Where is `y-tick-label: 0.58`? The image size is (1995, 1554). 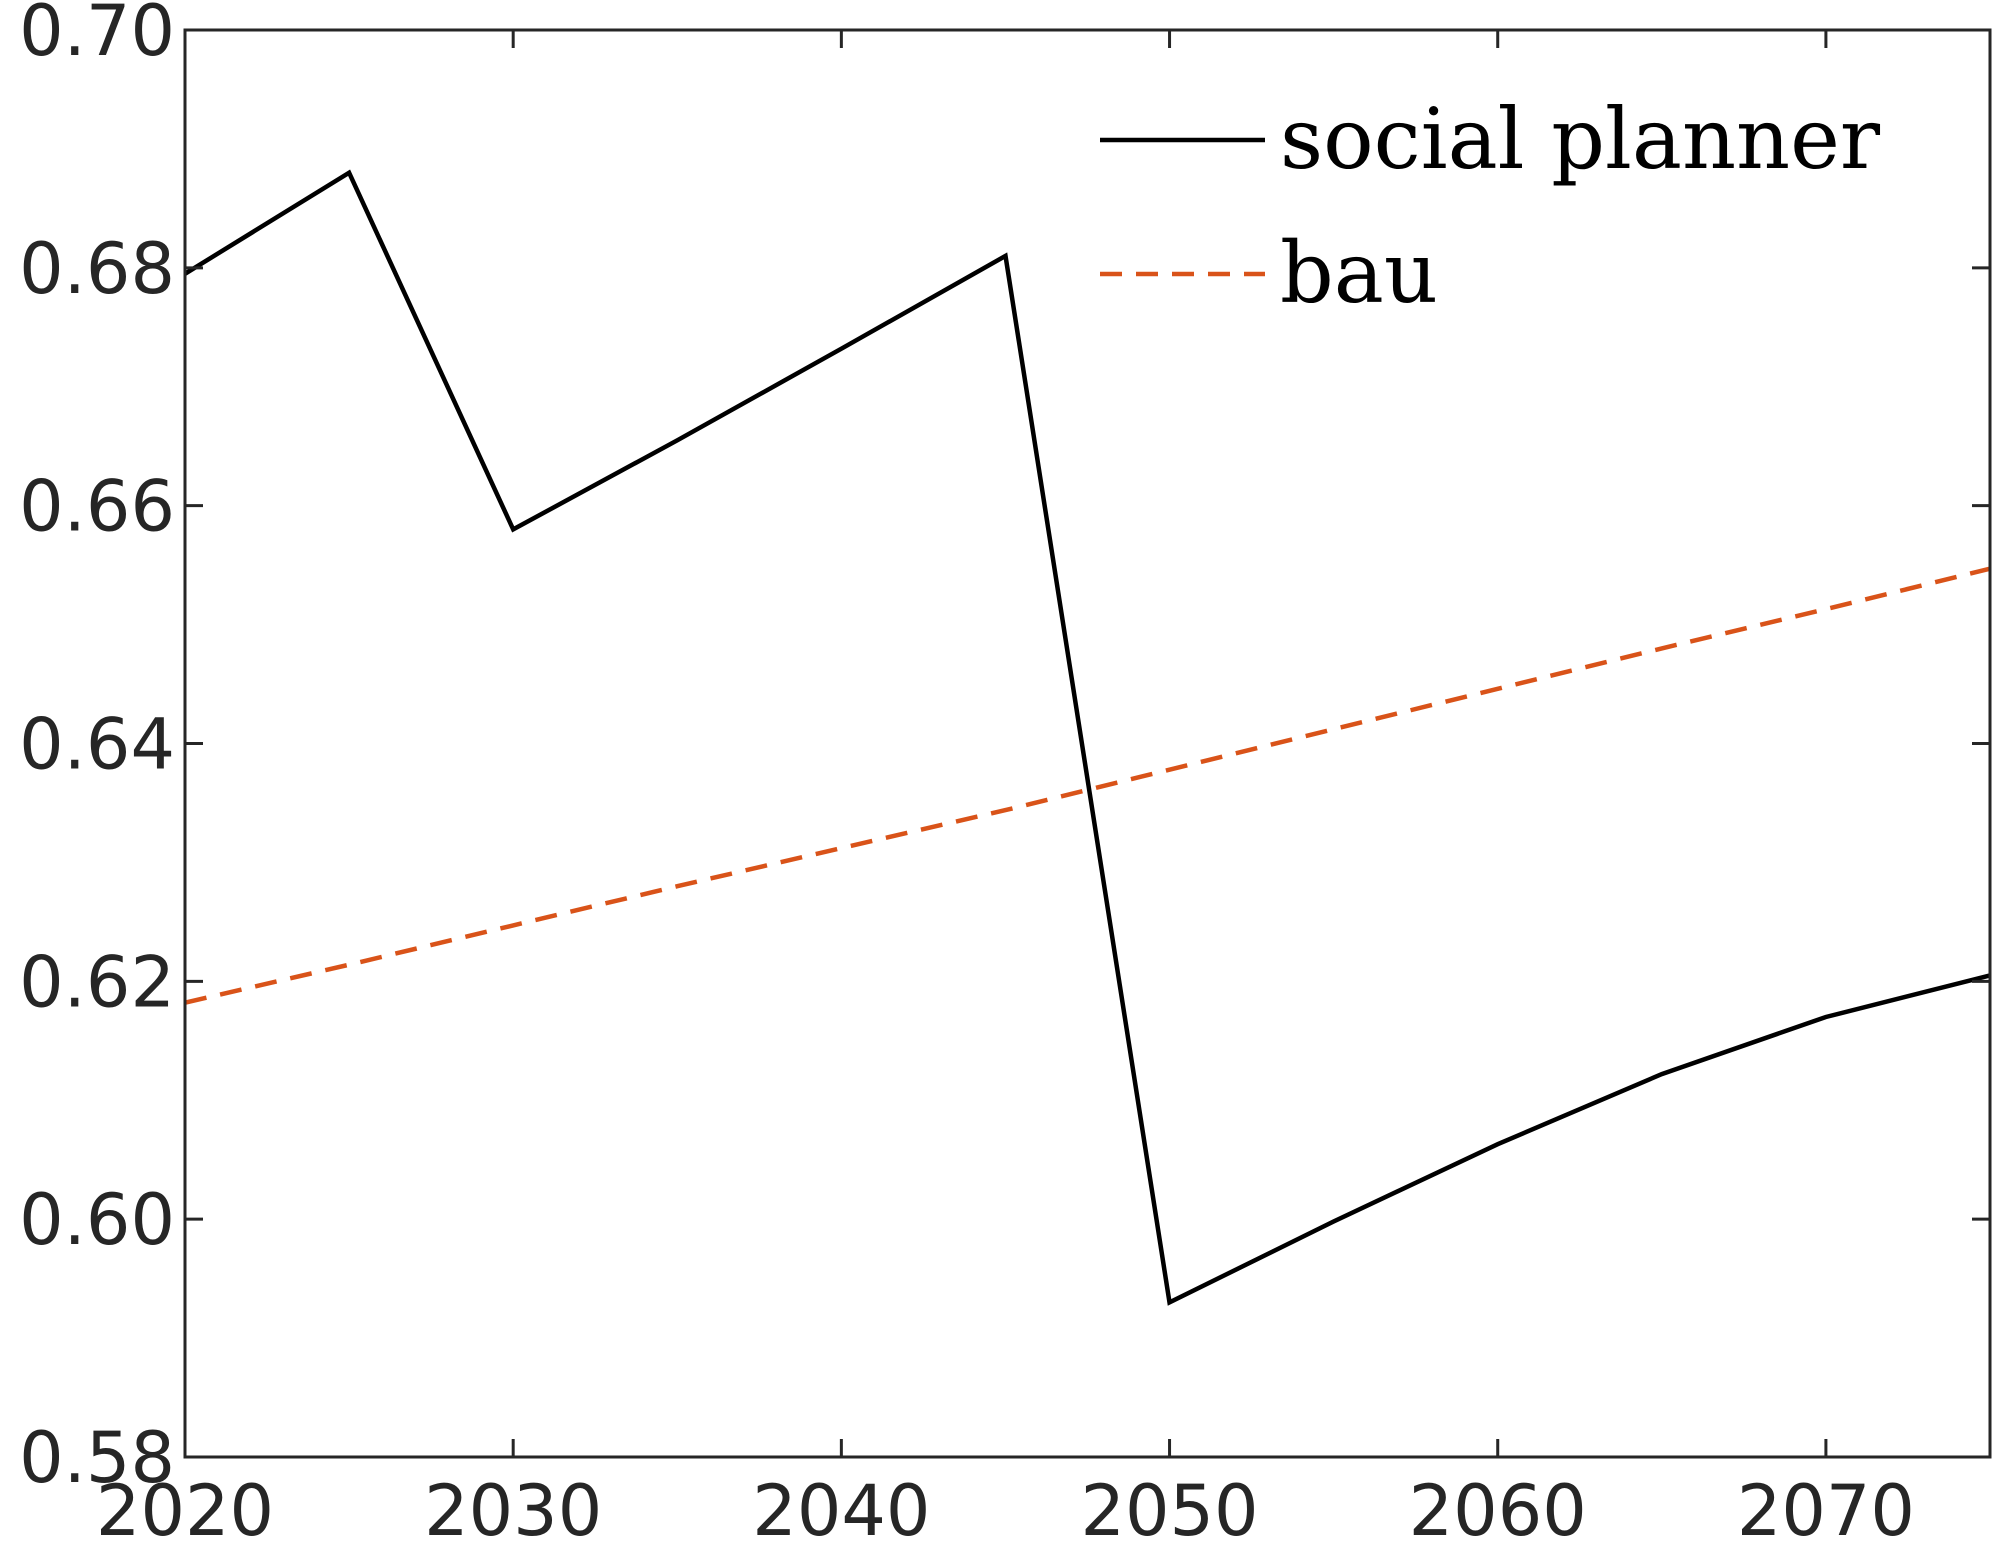 y-tick-label: 0.58 is located at coordinates (97, 1458).